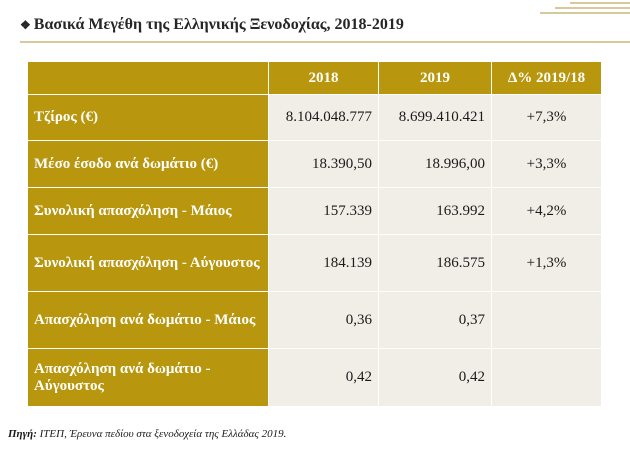  Describe the element at coordinates (547, 118) in the screenshot. I see `value-delta: +7,3%` at that location.